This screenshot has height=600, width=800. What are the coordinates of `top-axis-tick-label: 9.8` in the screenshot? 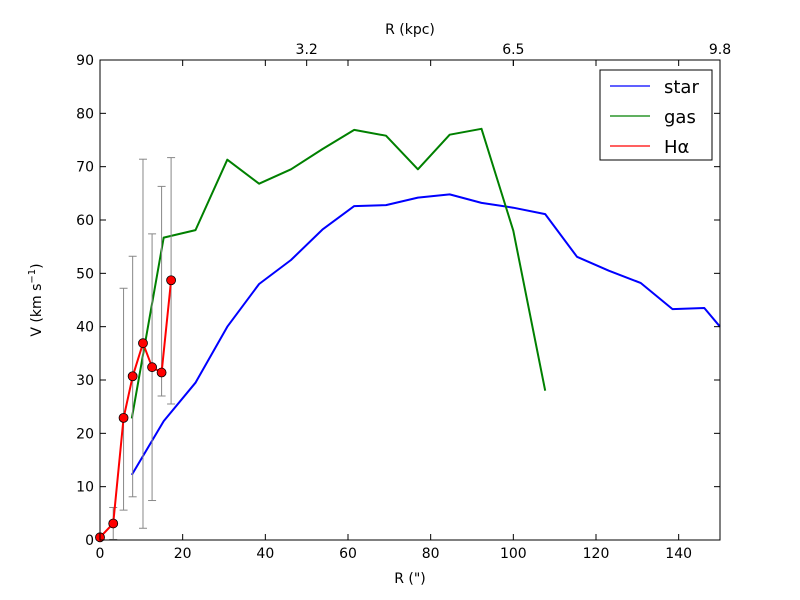 It's located at (720, 50).